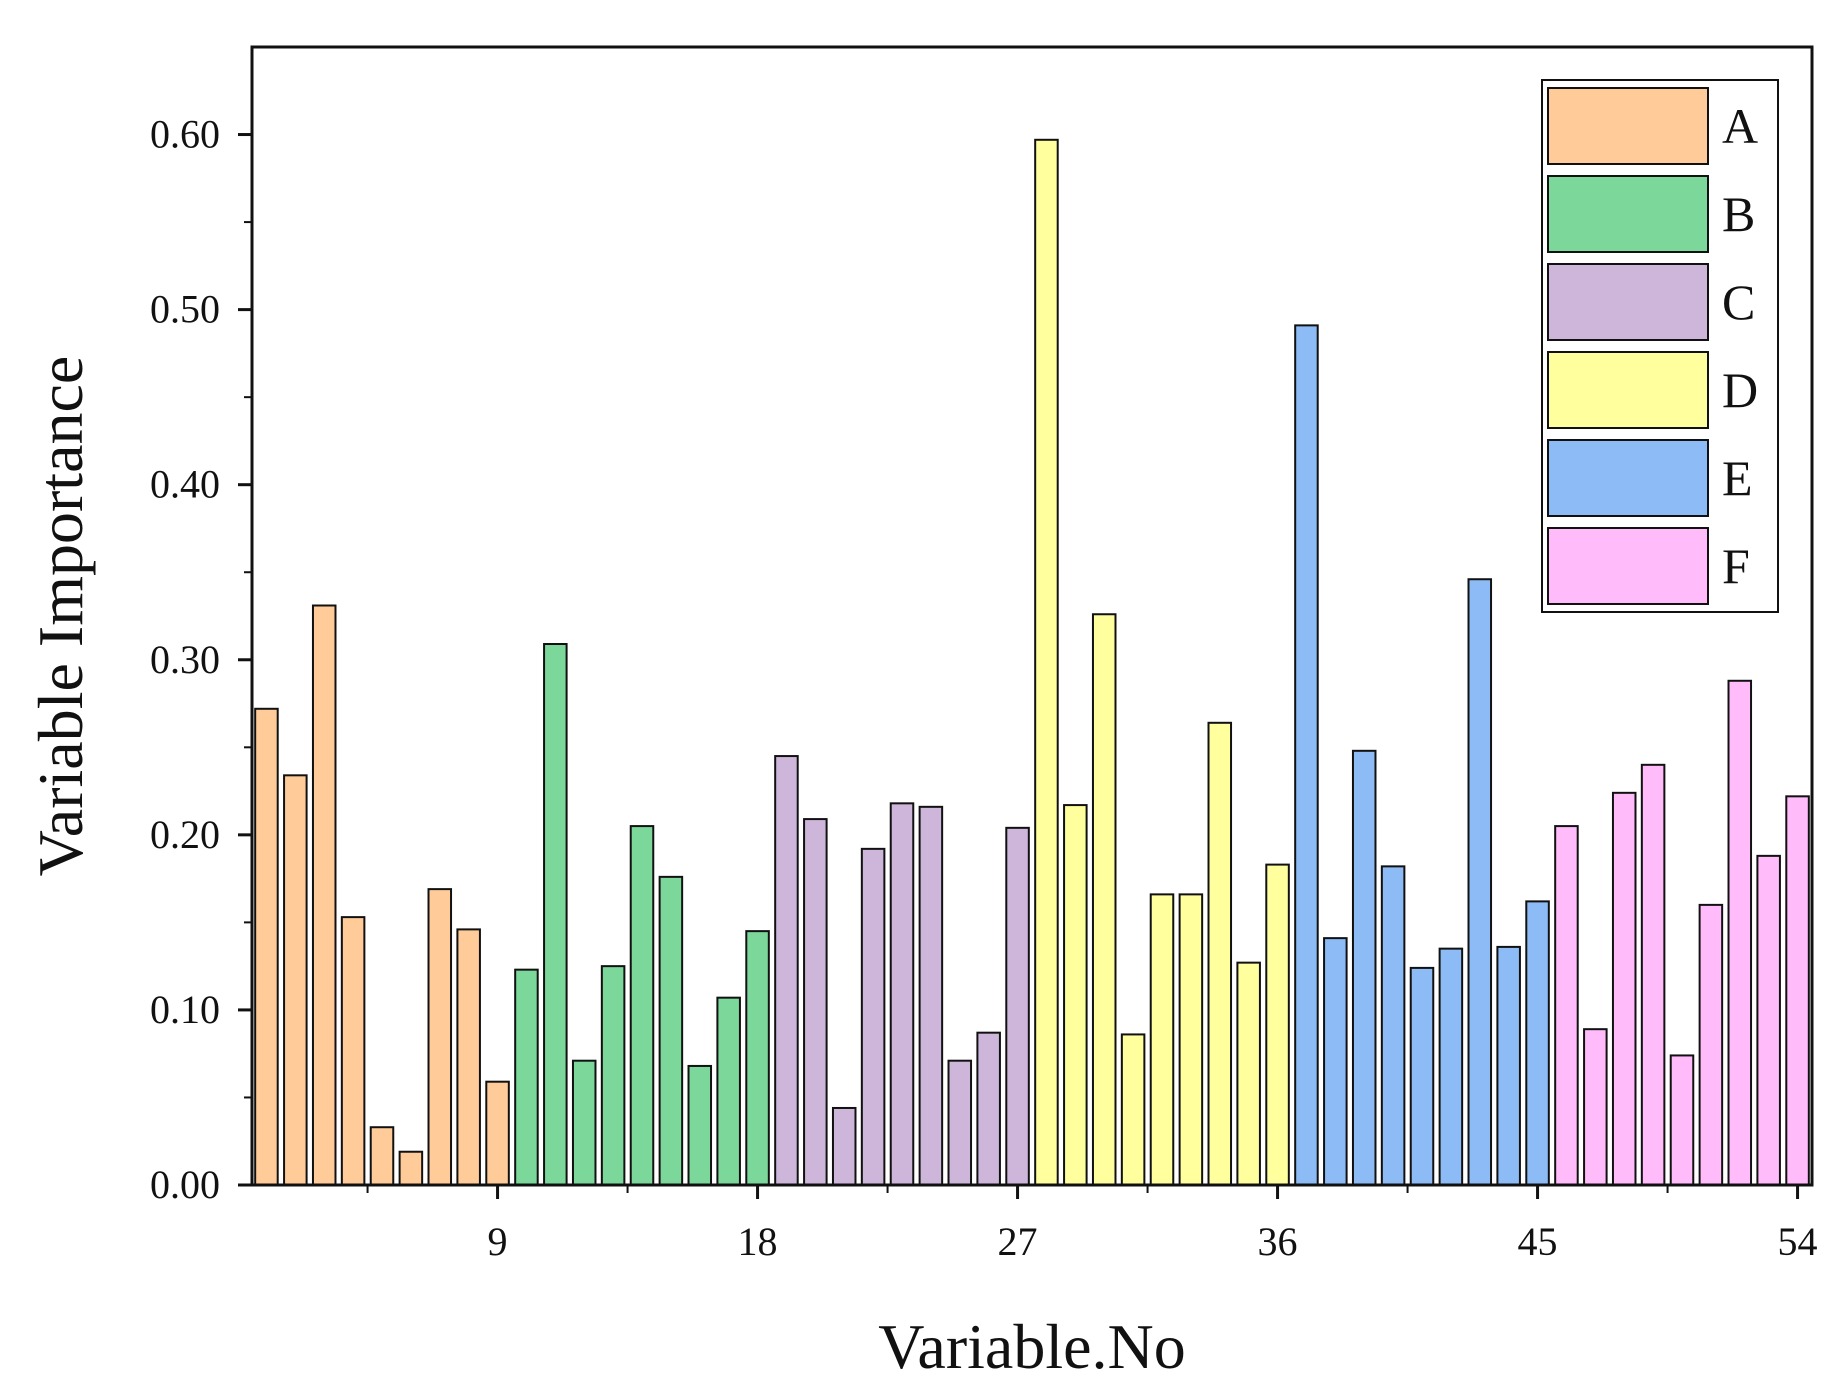  I want to click on x-axis: 9 18 27 36 45 54, so click(1092, 1224).